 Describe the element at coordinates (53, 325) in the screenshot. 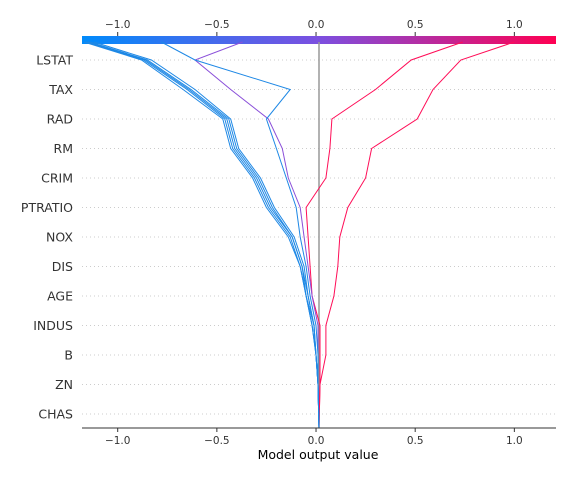

I see `feature-label-indus: INDUS` at that location.